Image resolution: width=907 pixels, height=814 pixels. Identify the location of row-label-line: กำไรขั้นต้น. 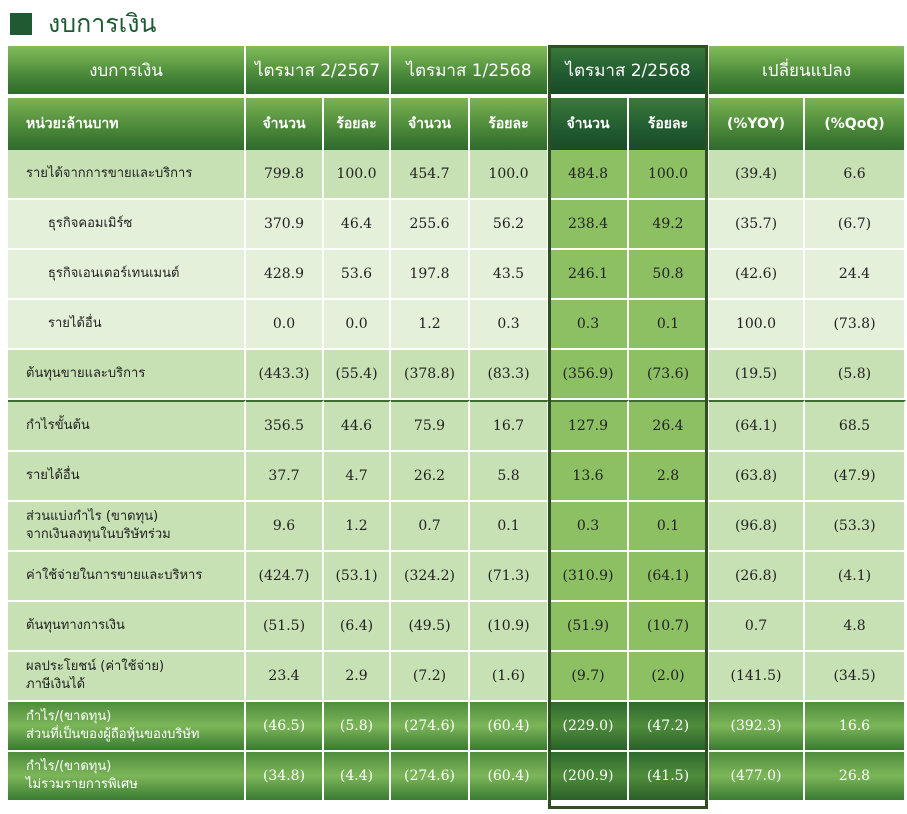
(58, 425).